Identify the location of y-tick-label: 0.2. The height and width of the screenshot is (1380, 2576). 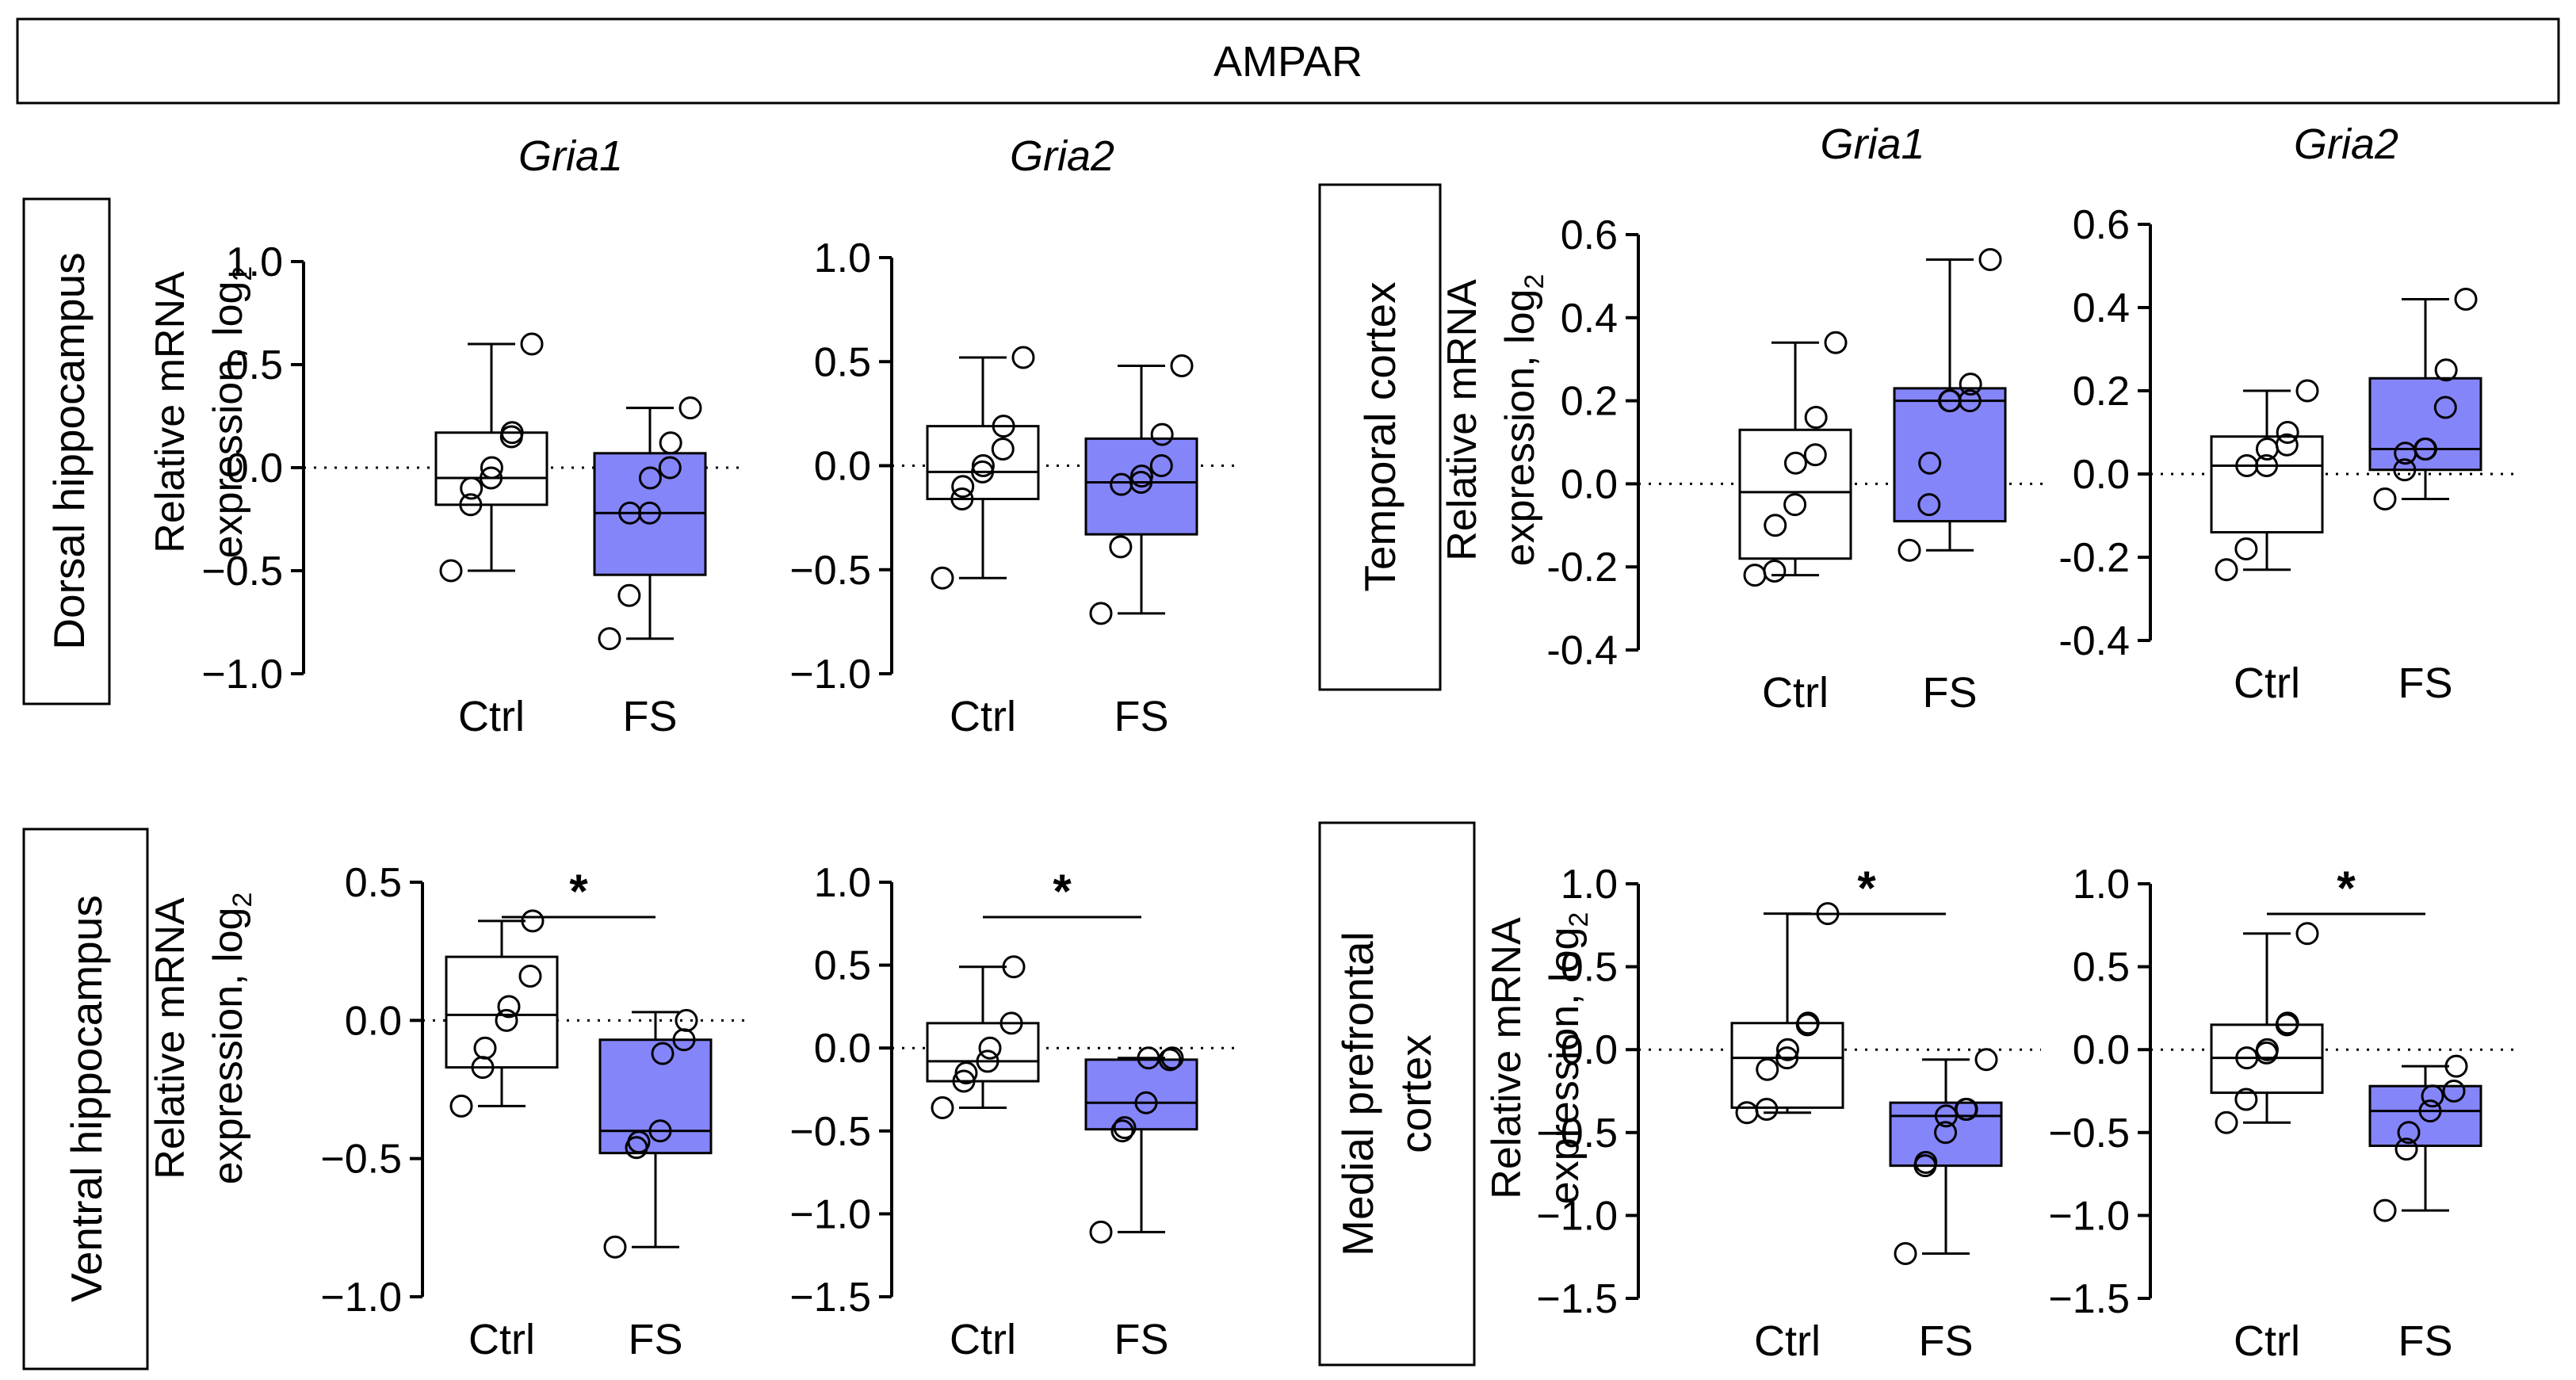
(1589, 402).